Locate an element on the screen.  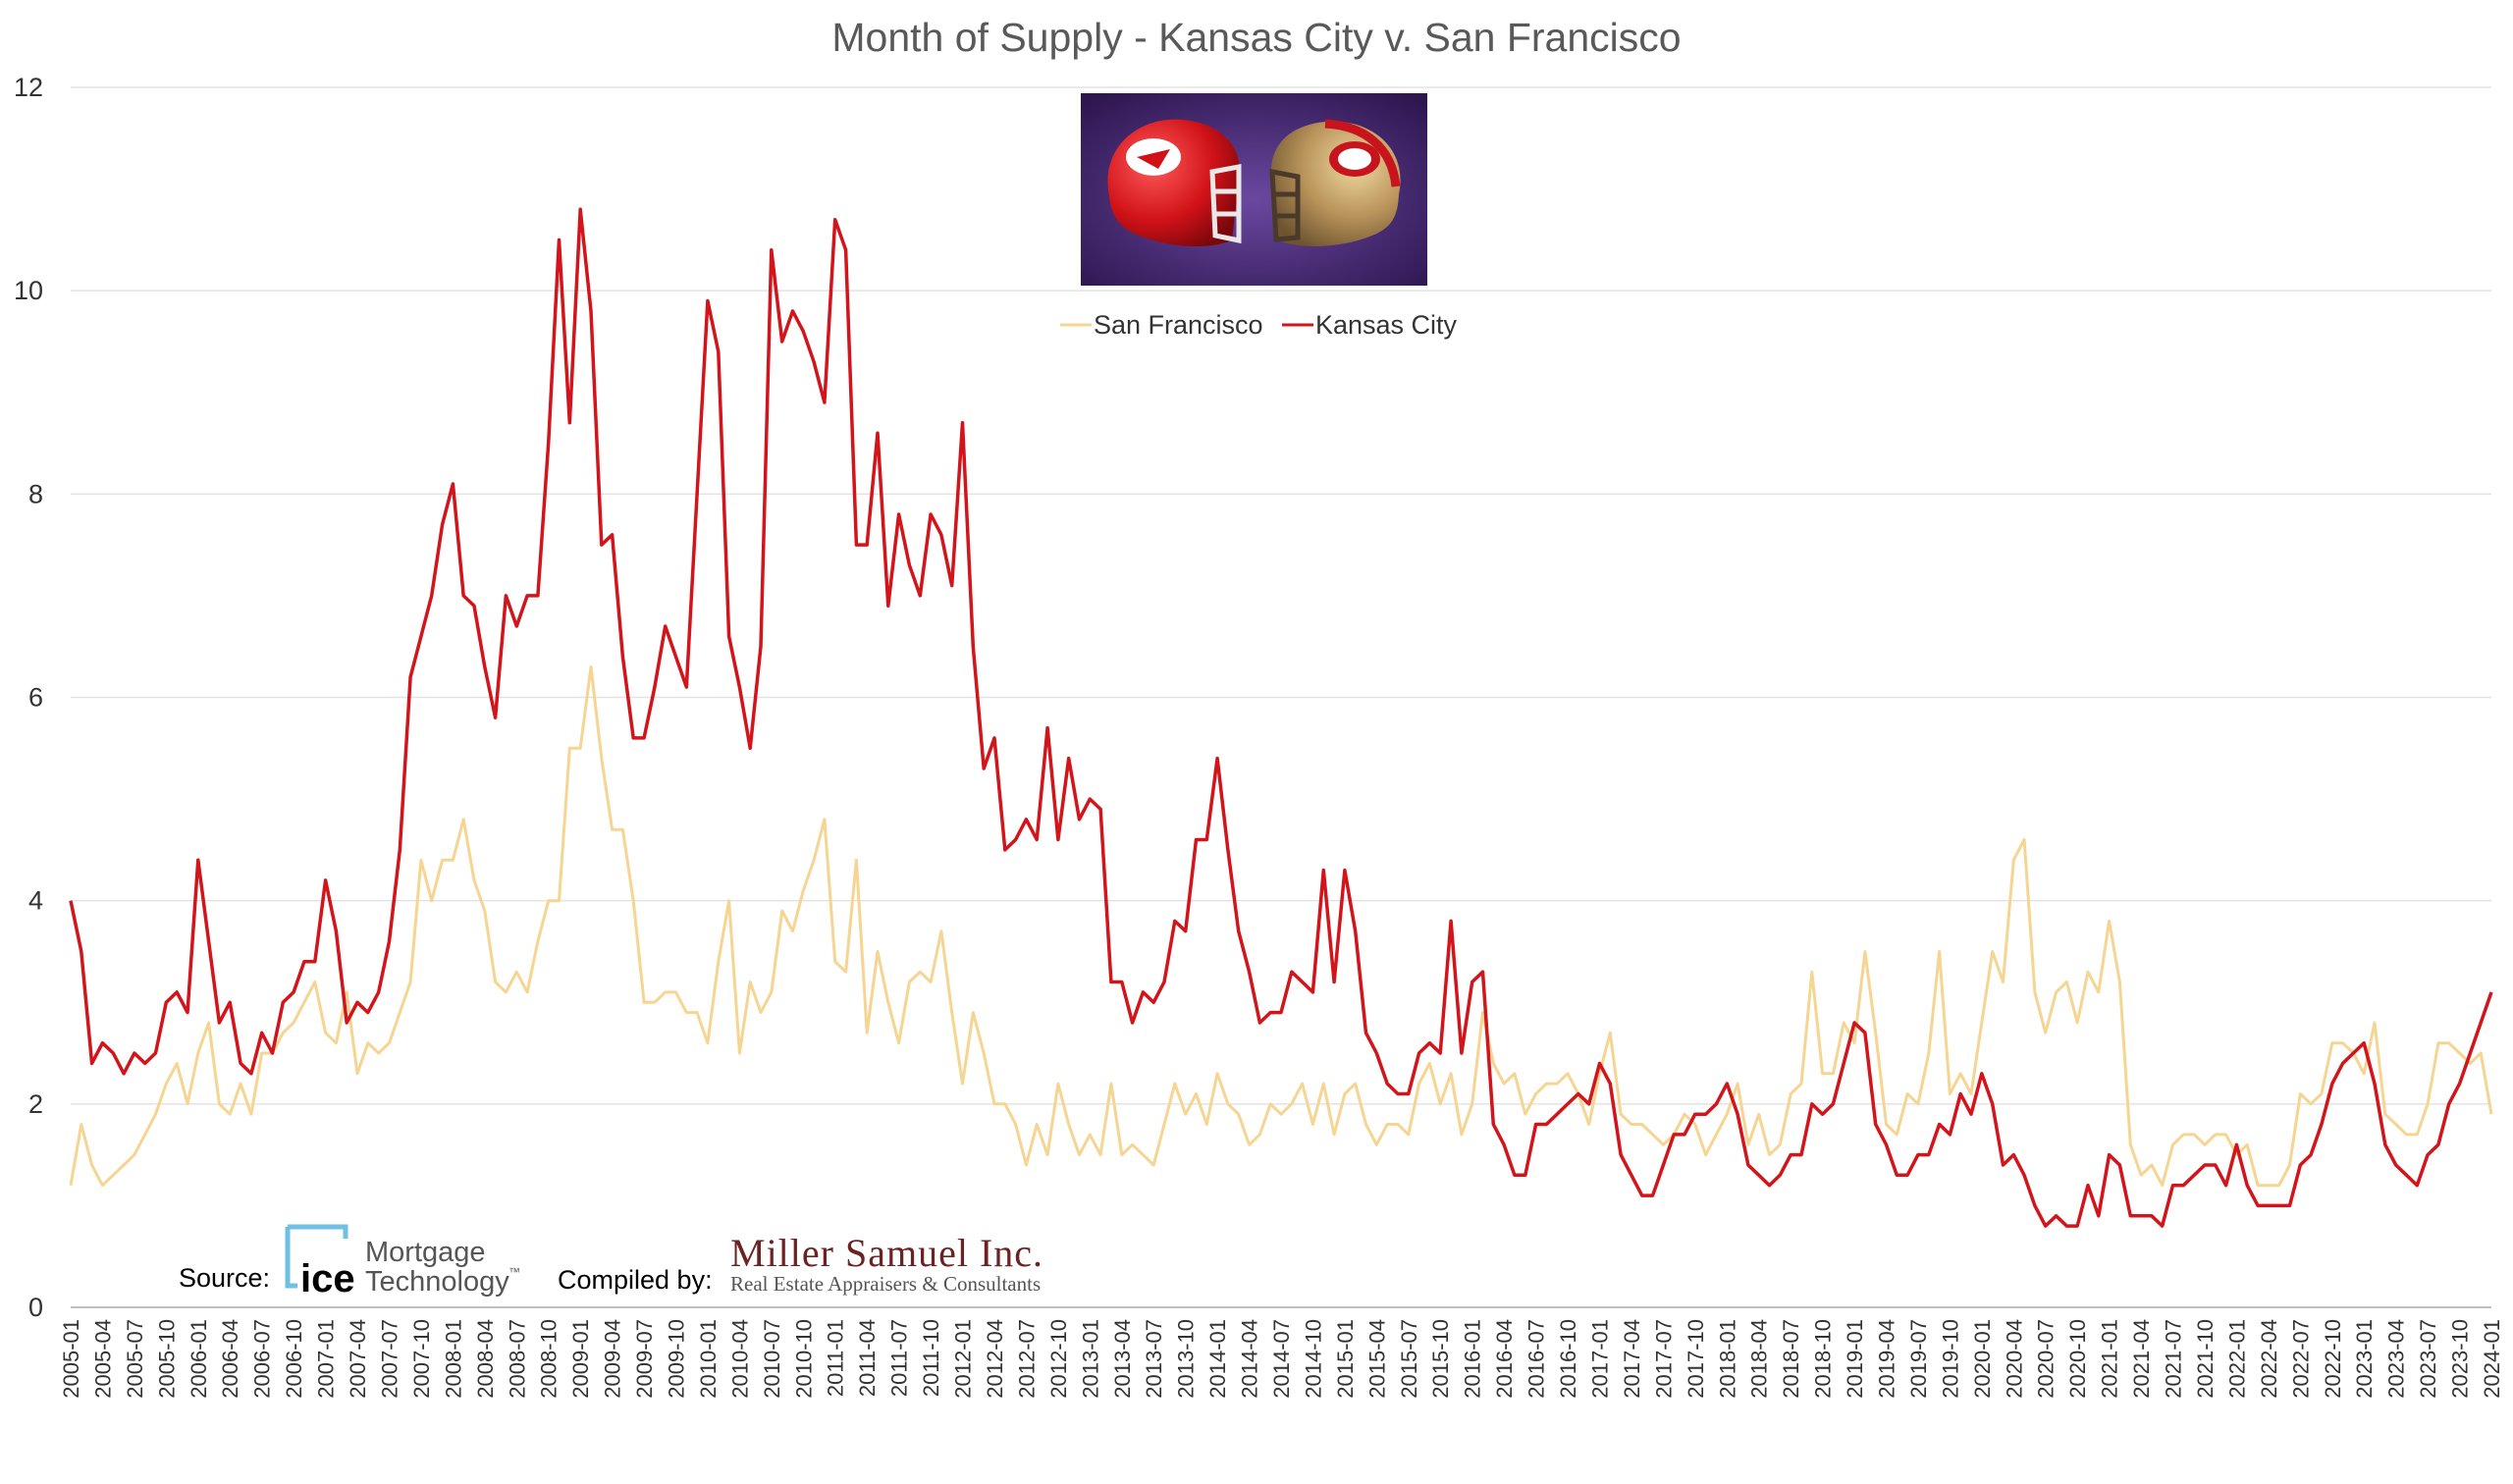
x-tick-label: 2010-10 is located at coordinates (804, 1359).